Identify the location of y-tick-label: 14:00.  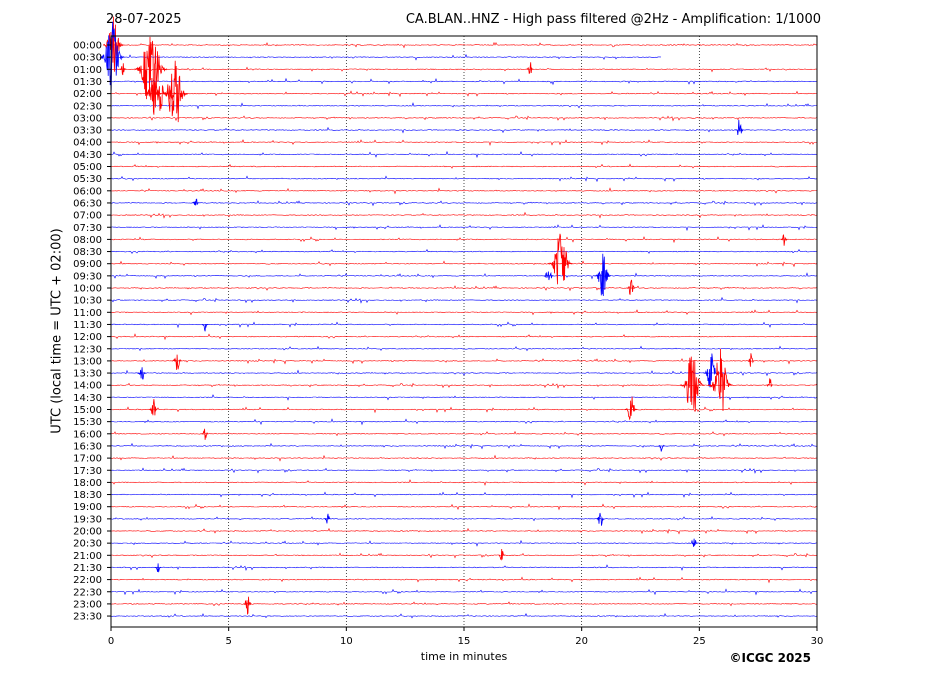
(87, 386).